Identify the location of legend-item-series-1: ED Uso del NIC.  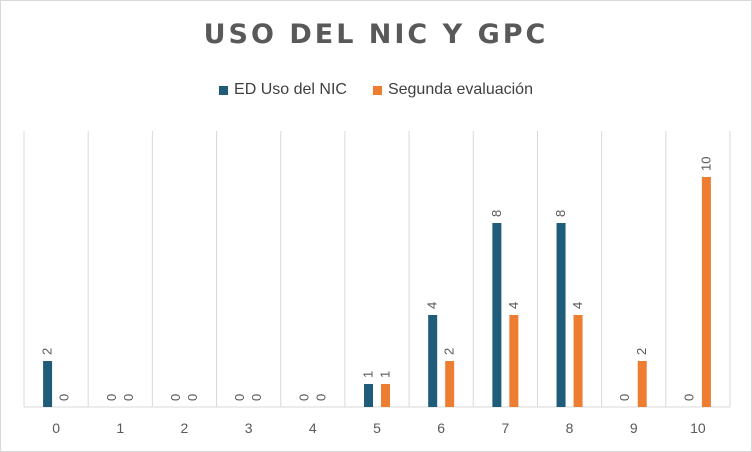
(283, 90).